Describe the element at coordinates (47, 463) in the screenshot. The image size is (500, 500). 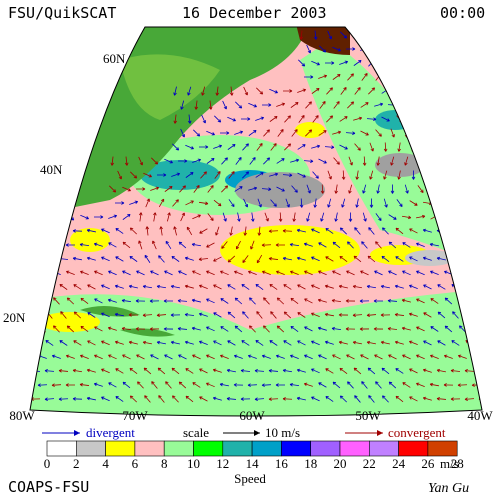
I see `colorbar-label: 0` at that location.